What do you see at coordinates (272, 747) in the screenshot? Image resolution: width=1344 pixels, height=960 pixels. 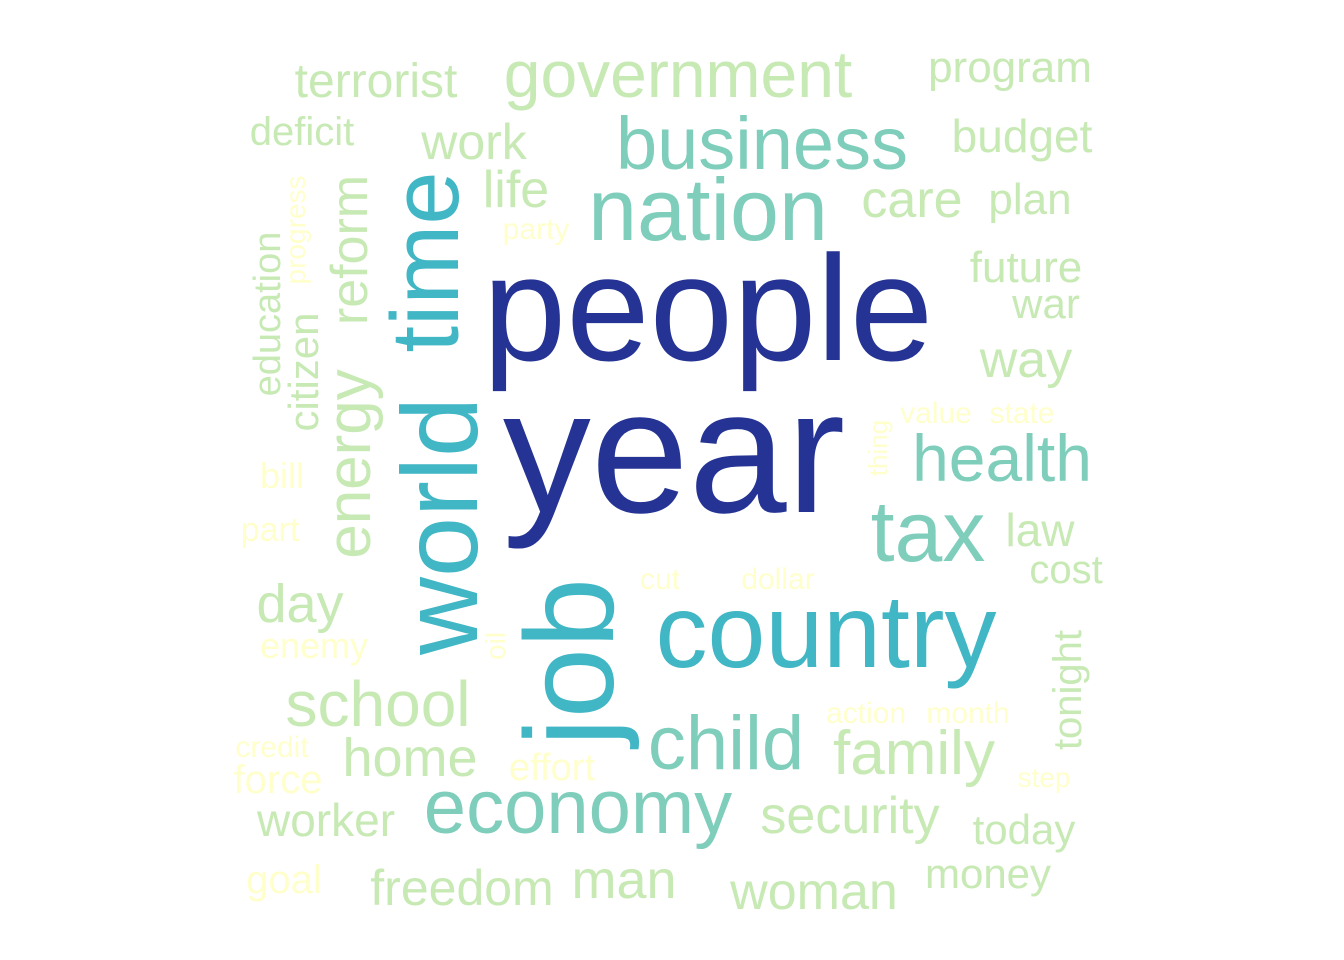 I see `word-credit: credit` at bounding box center [272, 747].